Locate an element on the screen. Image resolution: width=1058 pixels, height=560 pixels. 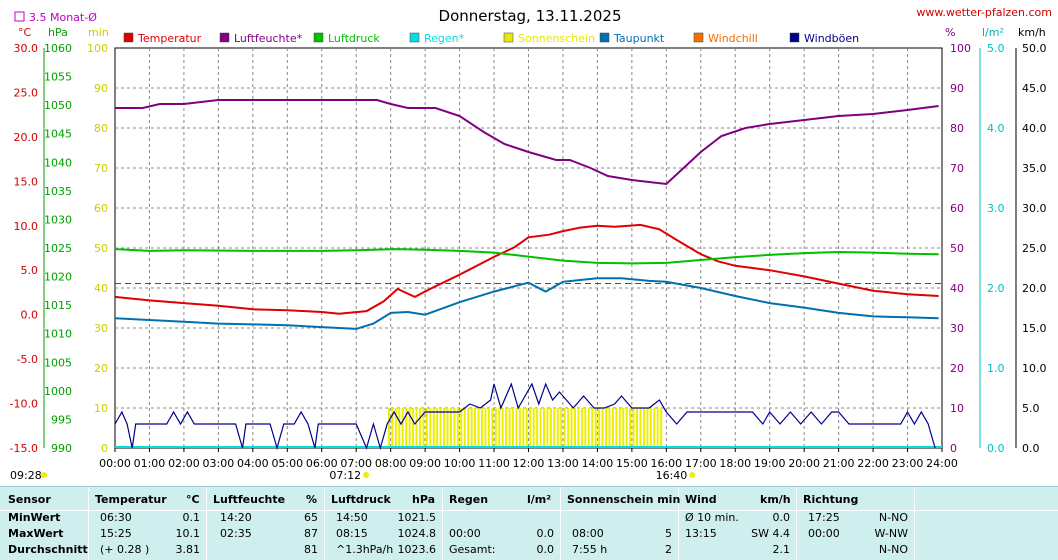
wind-axis-tick: 40.0 is located at coordinates (1034, 128).